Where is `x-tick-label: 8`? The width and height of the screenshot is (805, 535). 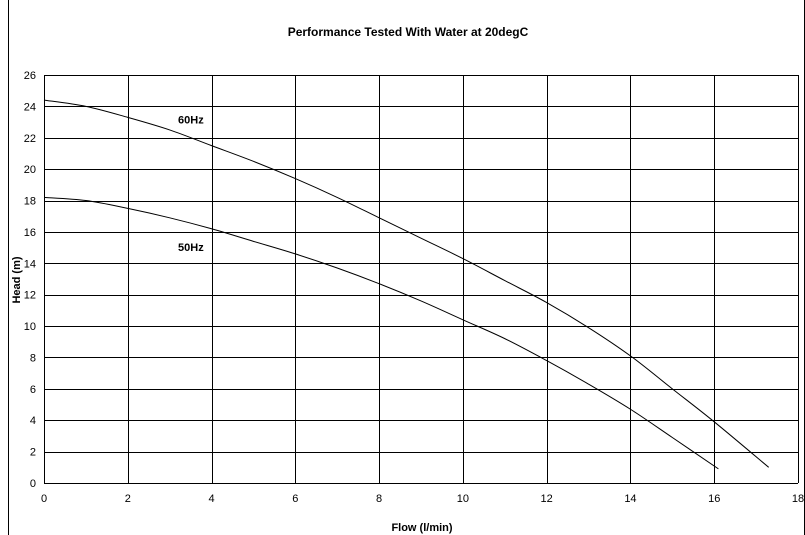
x-tick-label: 8 is located at coordinates (379, 499).